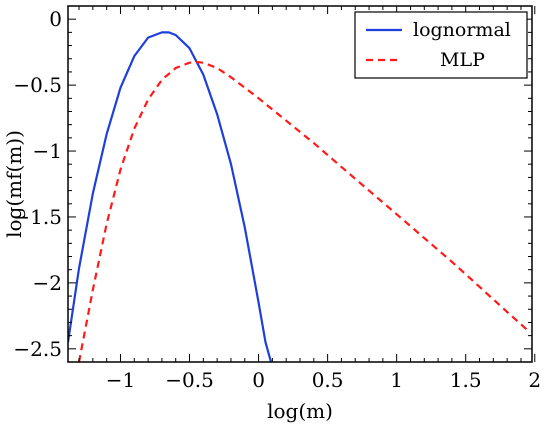 This screenshot has height=434, width=546. I want to click on y-tick-label: −2.5, so click(37, 349).